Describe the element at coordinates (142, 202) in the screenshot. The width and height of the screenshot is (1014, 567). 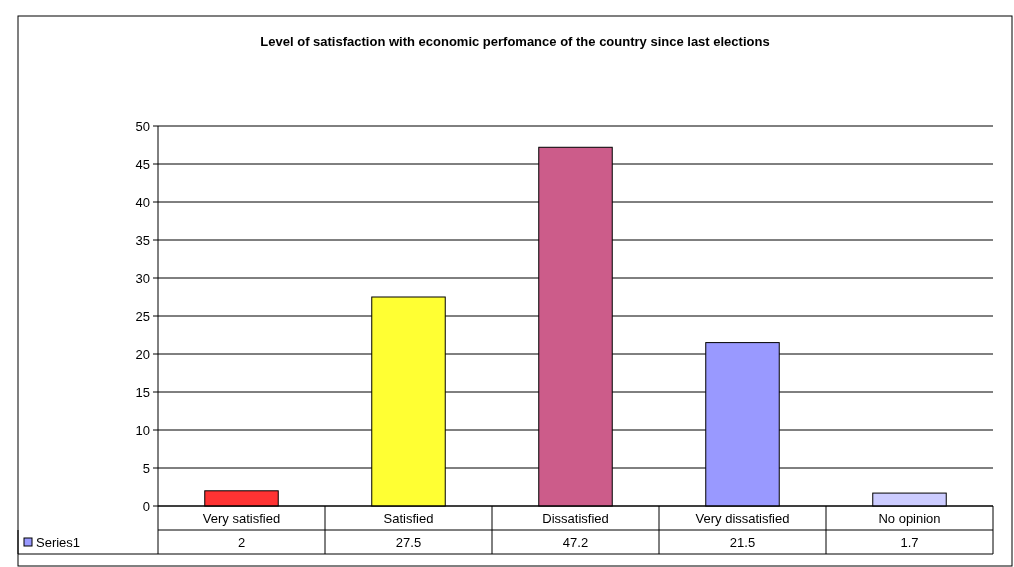
I see `y-tick-label: 40` at that location.